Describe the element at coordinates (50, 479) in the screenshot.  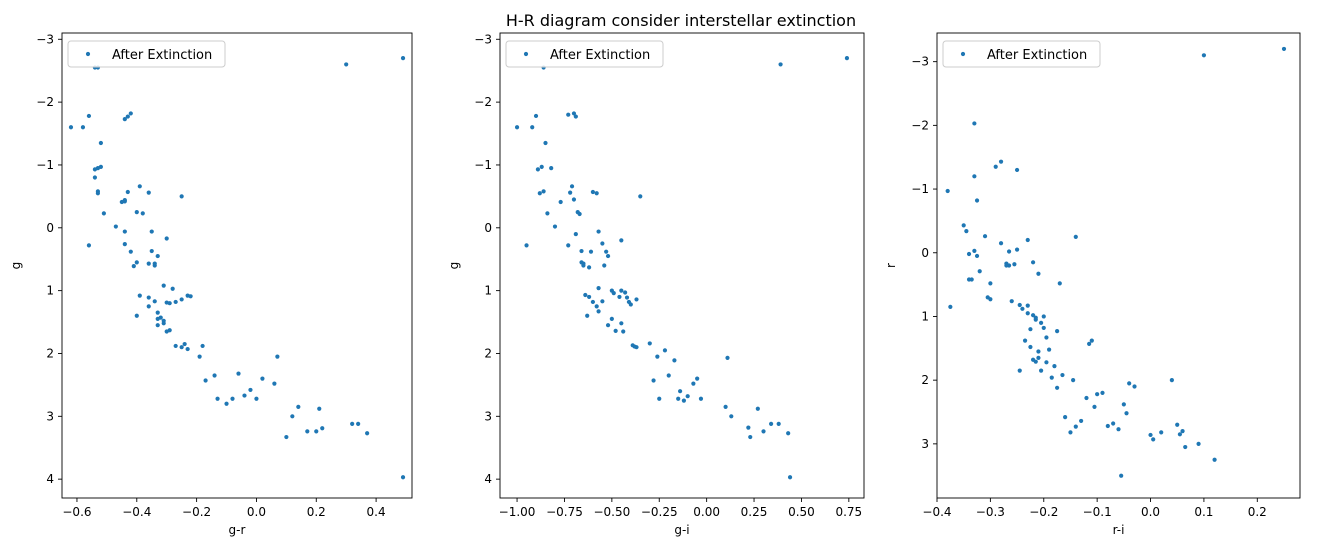
I see `y-tick-label: 4` at that location.